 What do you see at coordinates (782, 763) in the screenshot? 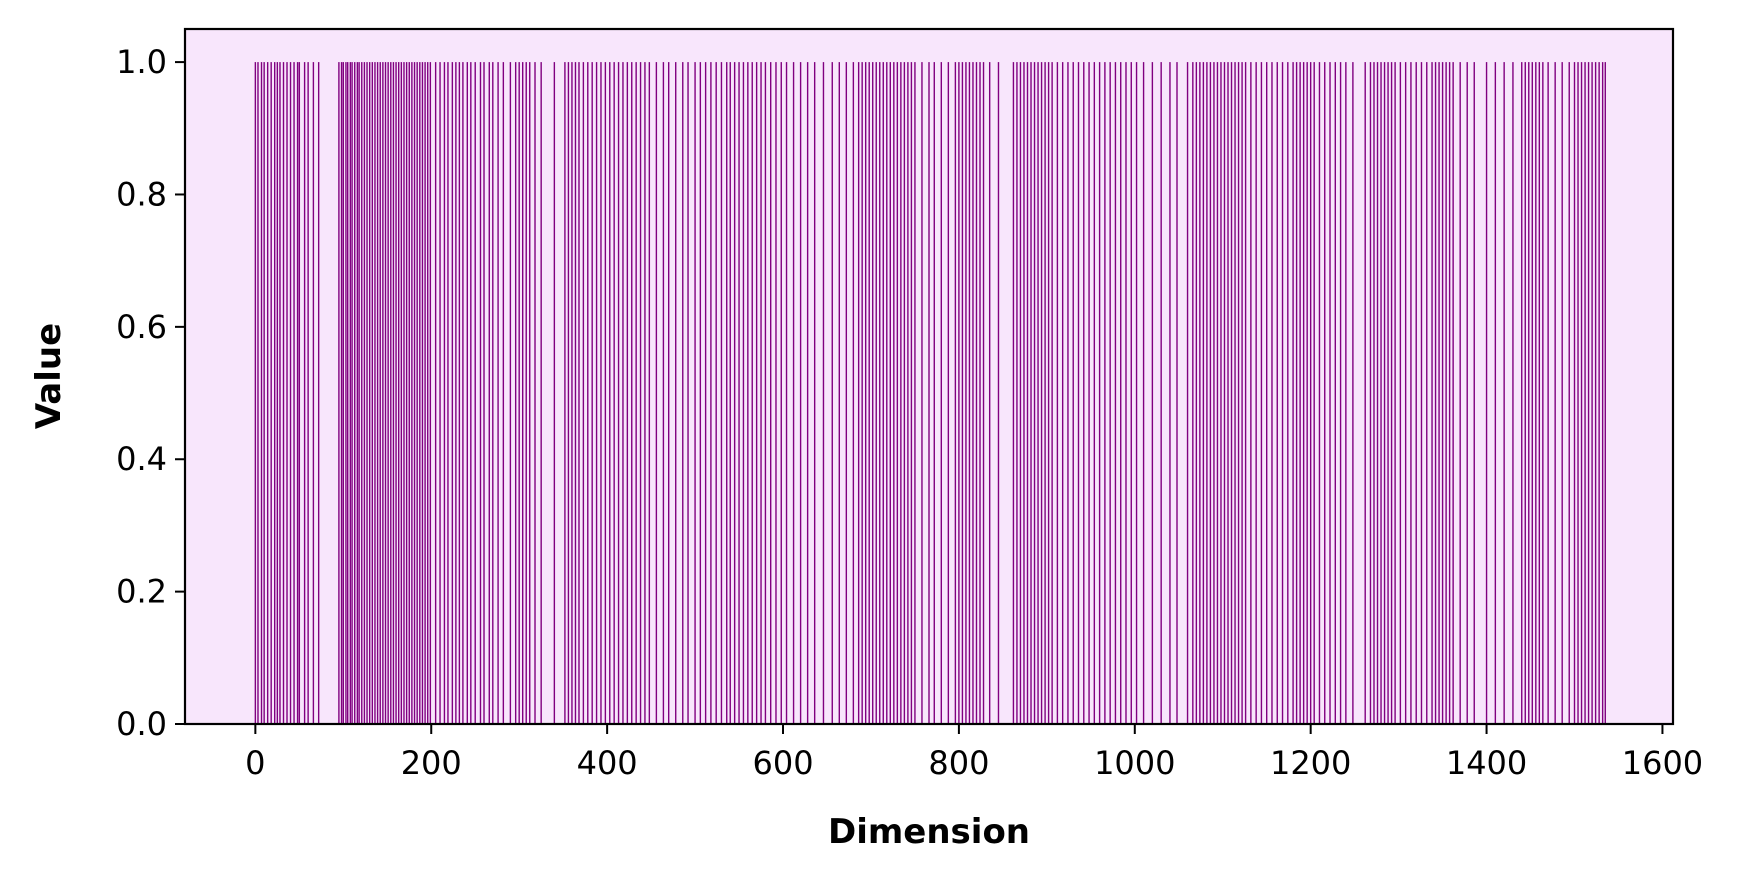
I see `x-tick-label: 600` at bounding box center [782, 763].